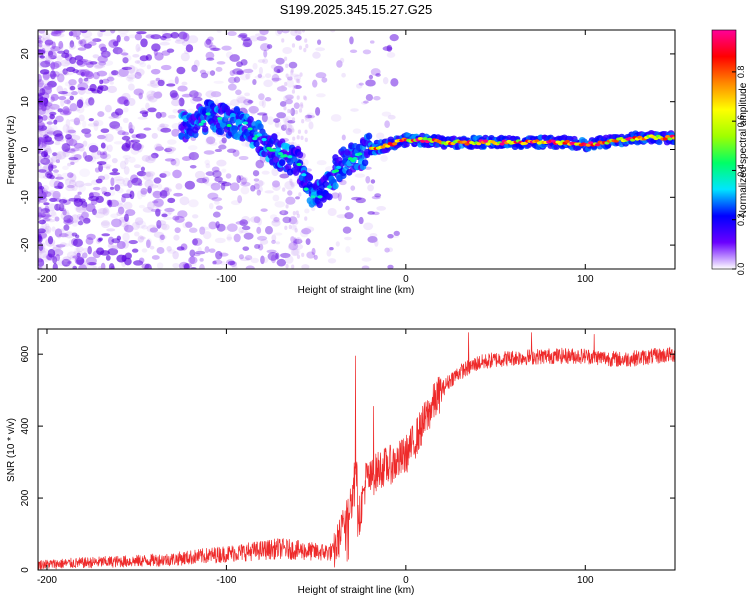  I want to click on colorbar-tick-label: 0.2, so click(741, 219).